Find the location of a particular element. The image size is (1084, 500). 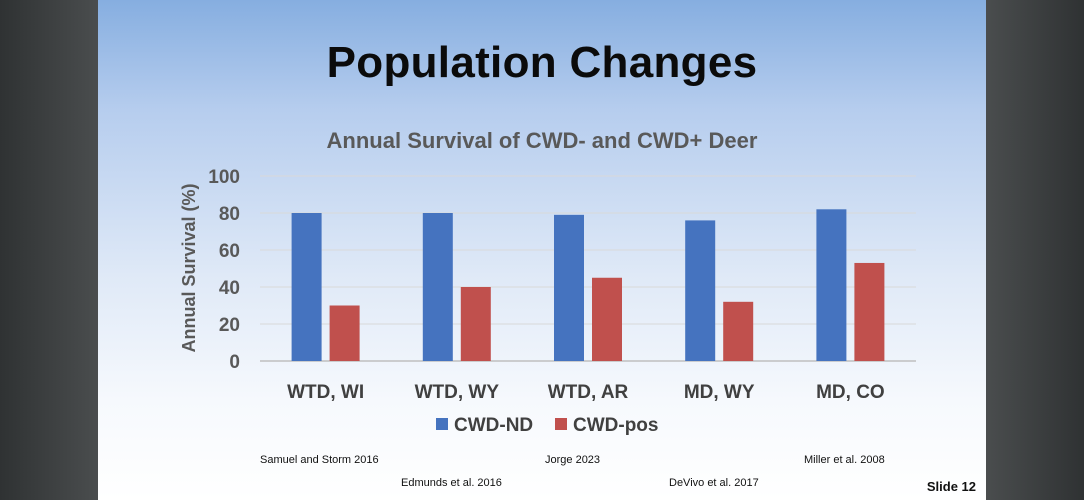

right-border is located at coordinates (1035, 250).